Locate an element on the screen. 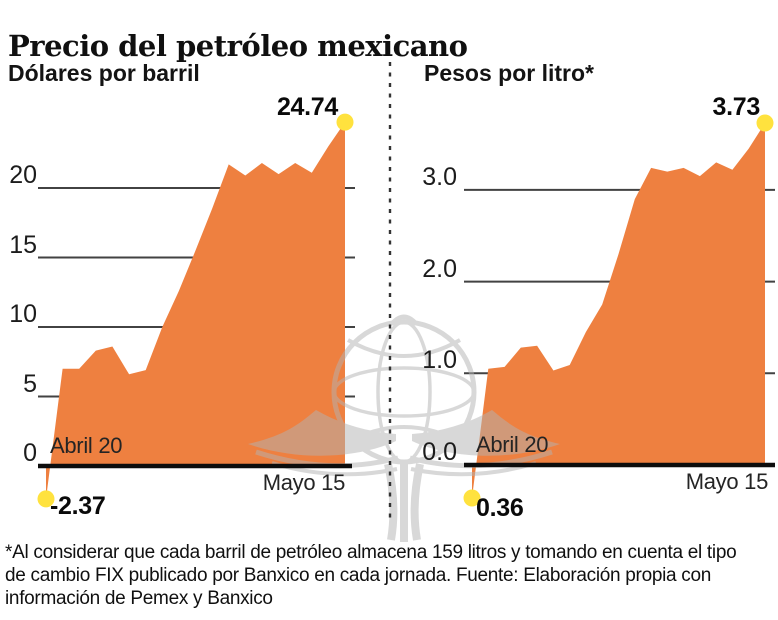 This screenshot has width=778, height=620. y-tick-label: 10 is located at coordinates (23, 314).